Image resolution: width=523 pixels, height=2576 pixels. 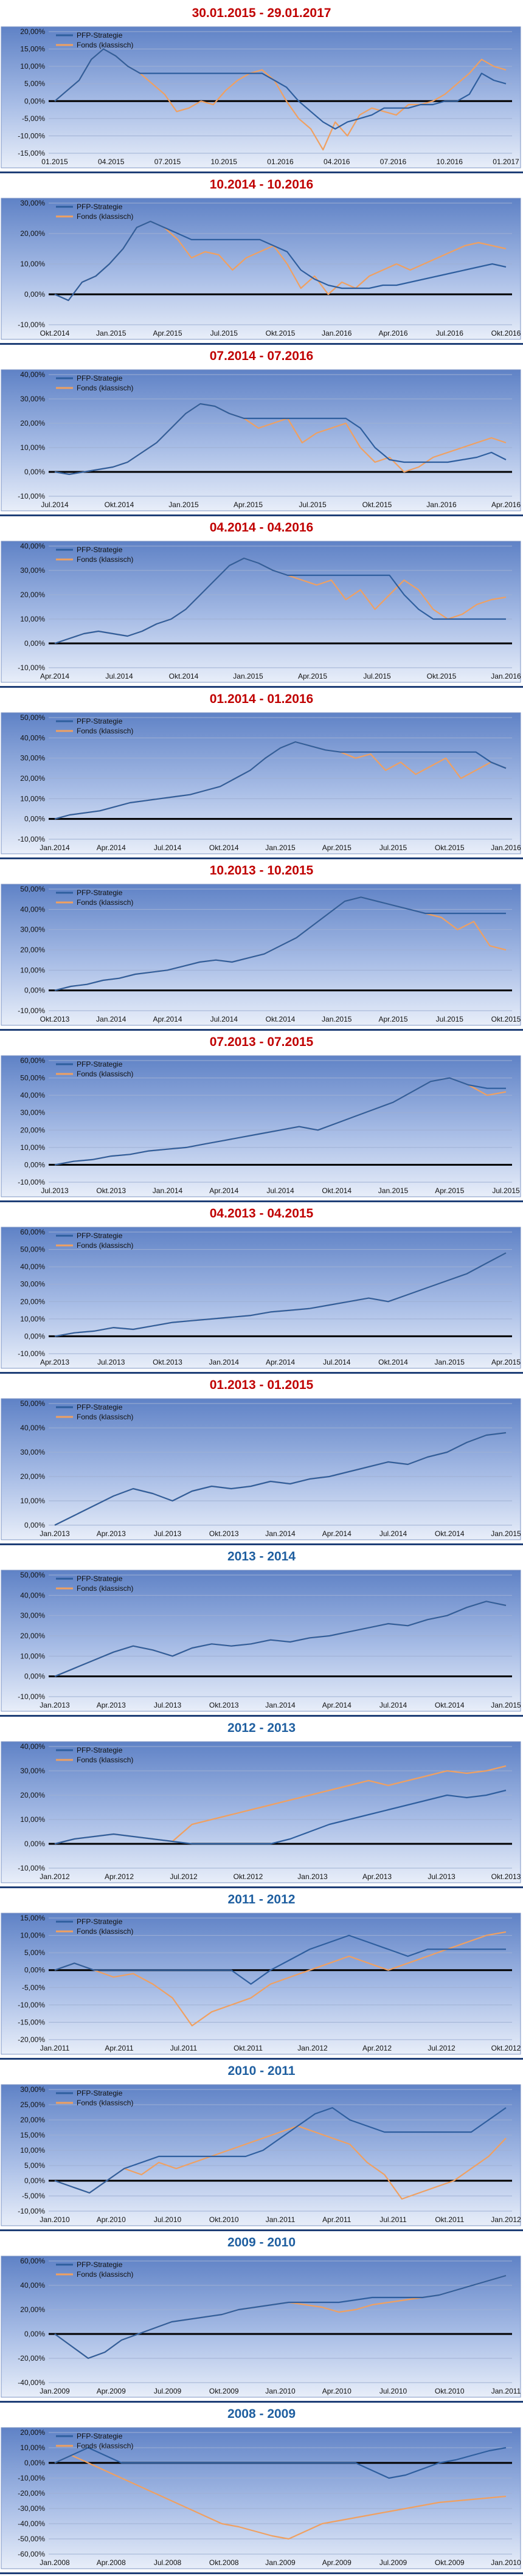 What do you see at coordinates (442, 1876) in the screenshot?
I see `x-tick-label: Jul.2013` at bounding box center [442, 1876].